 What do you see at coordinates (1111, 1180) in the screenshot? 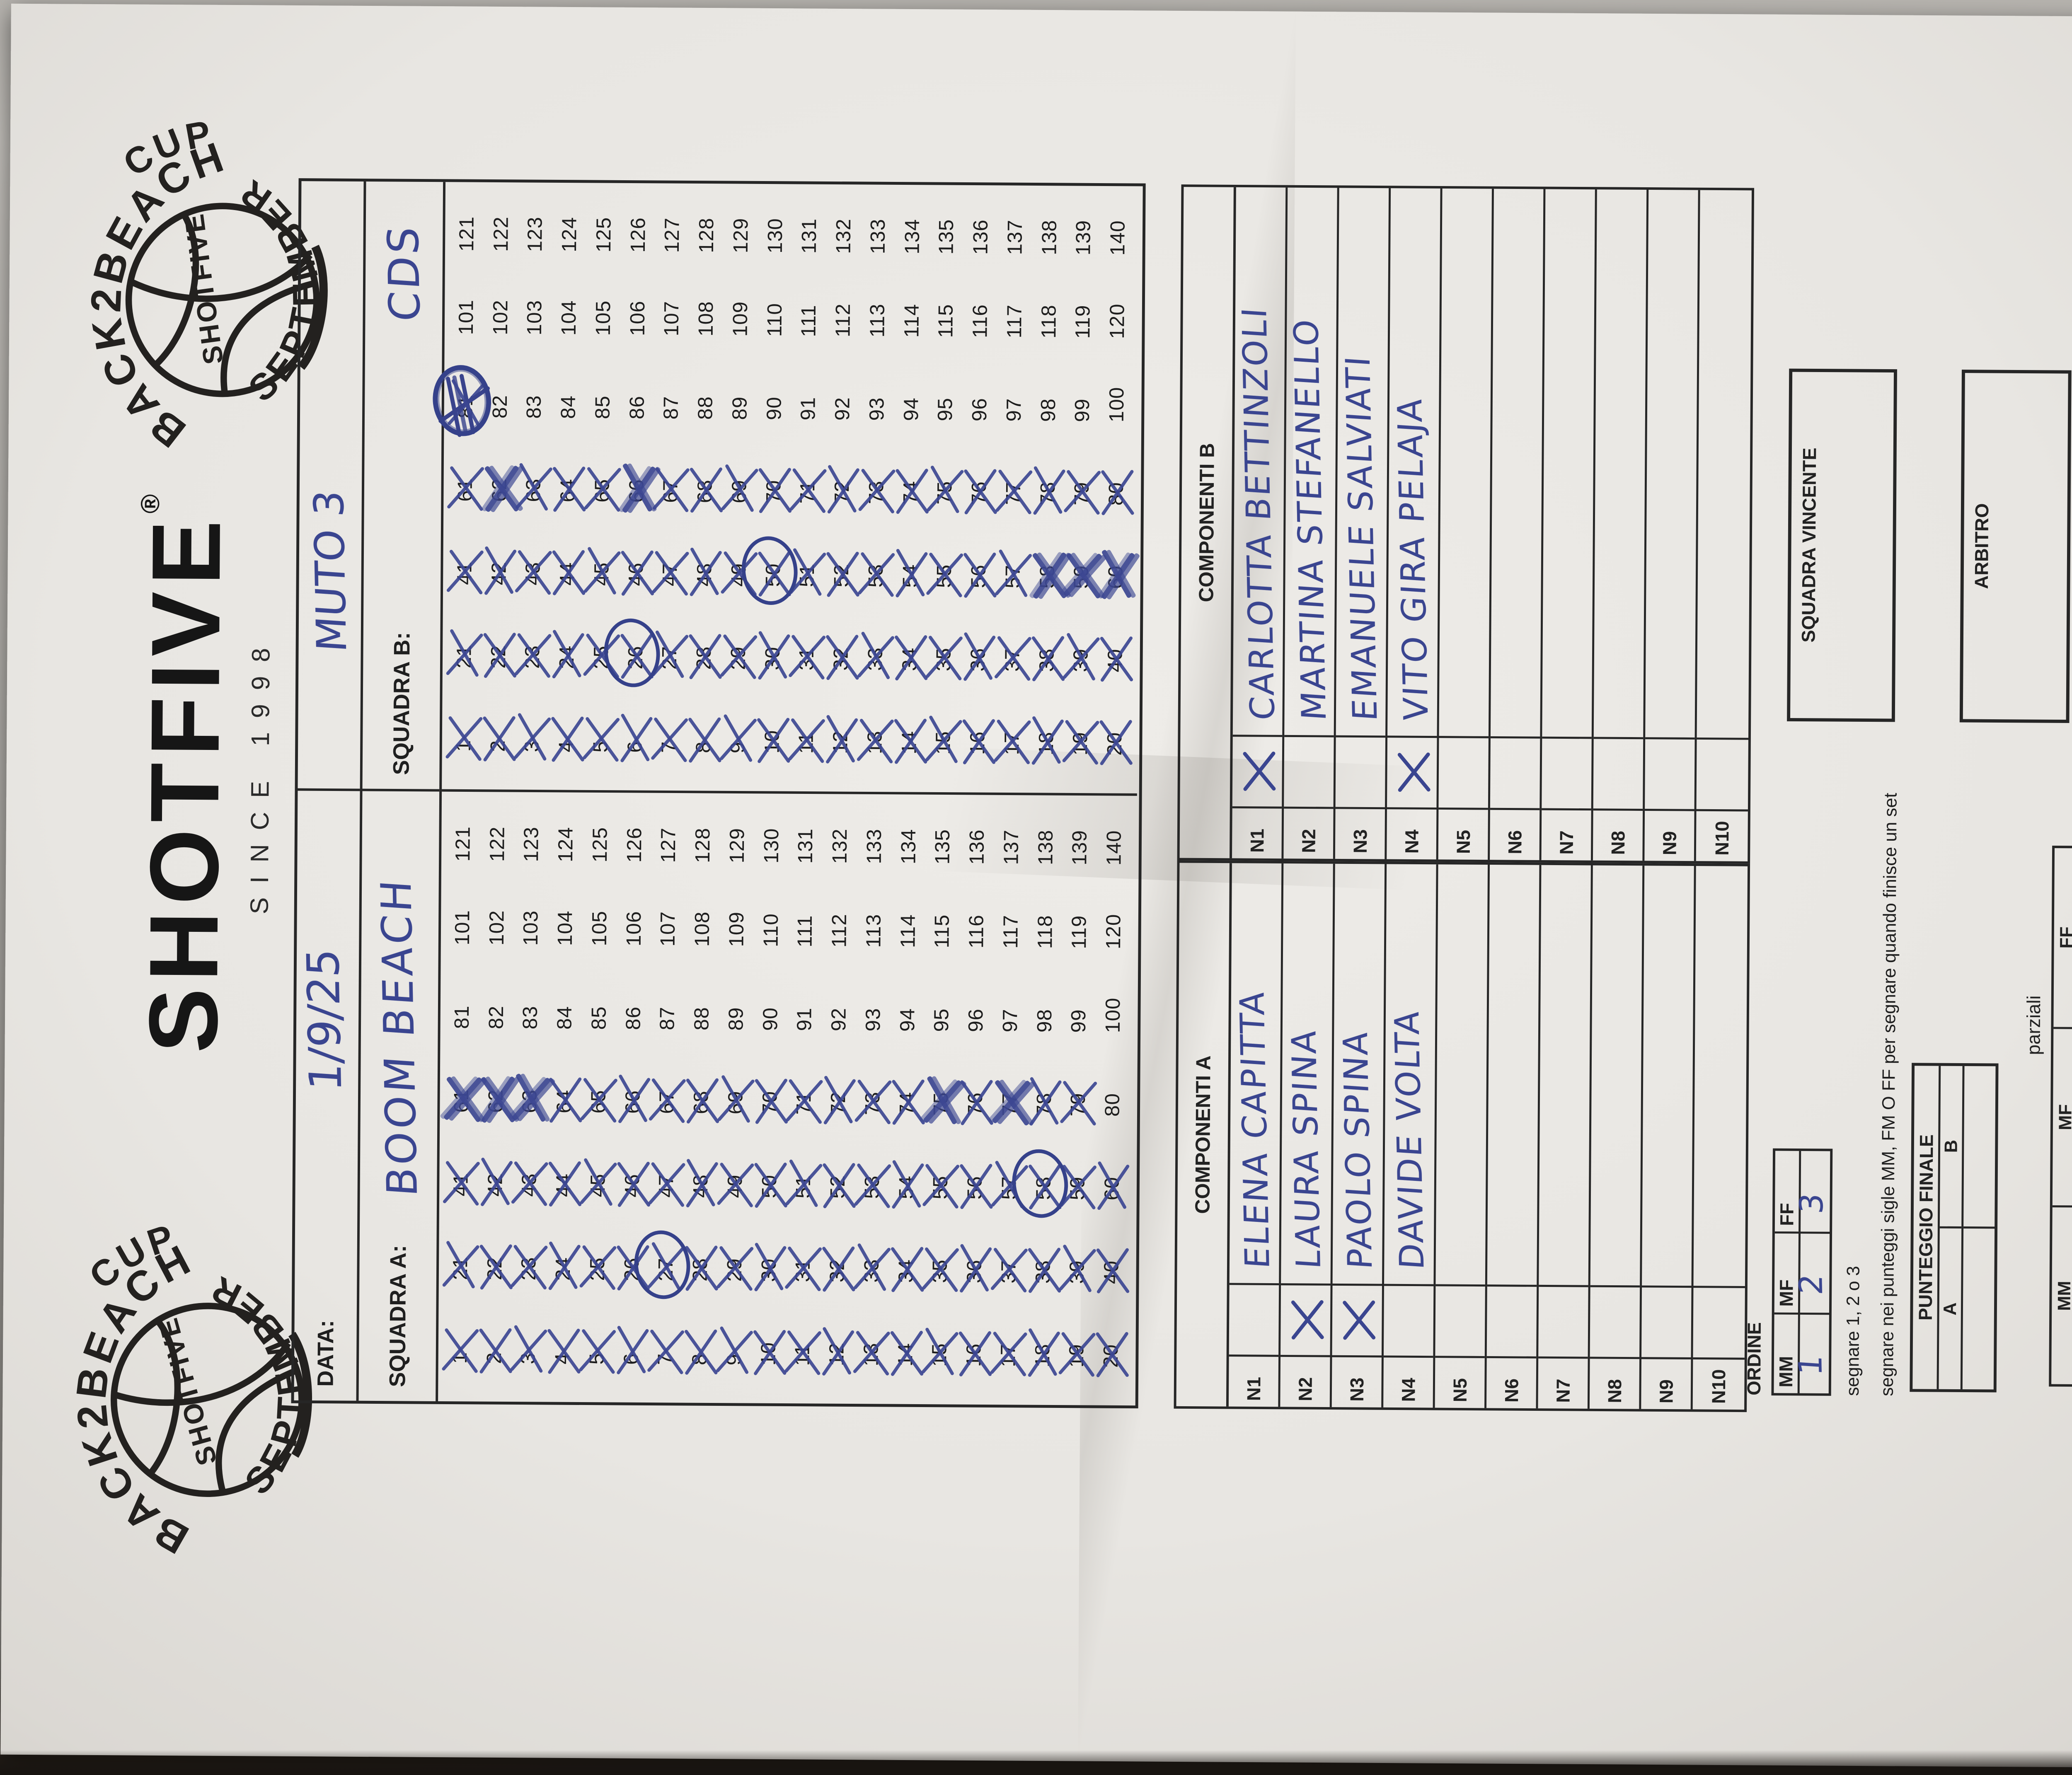
I see `grid-number-a-60: 60` at bounding box center [1111, 1180].